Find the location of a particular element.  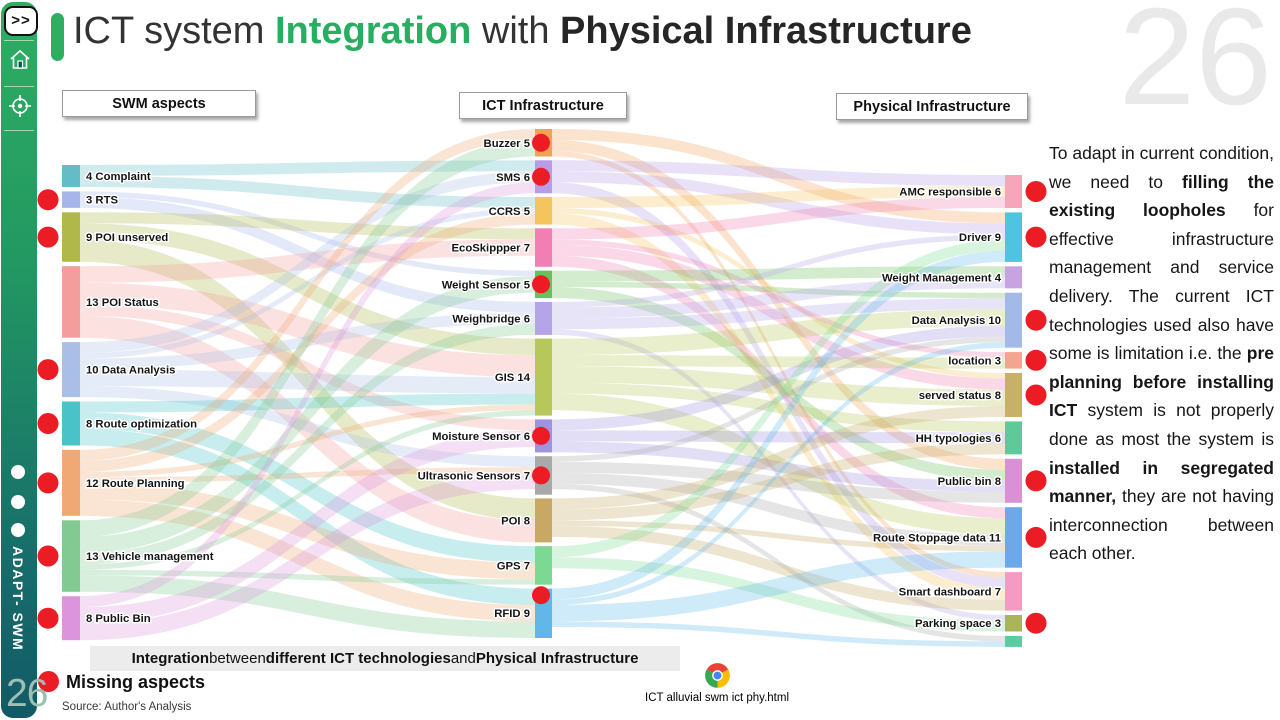

sankey-node-label: CCRS 5 is located at coordinates (509, 212).